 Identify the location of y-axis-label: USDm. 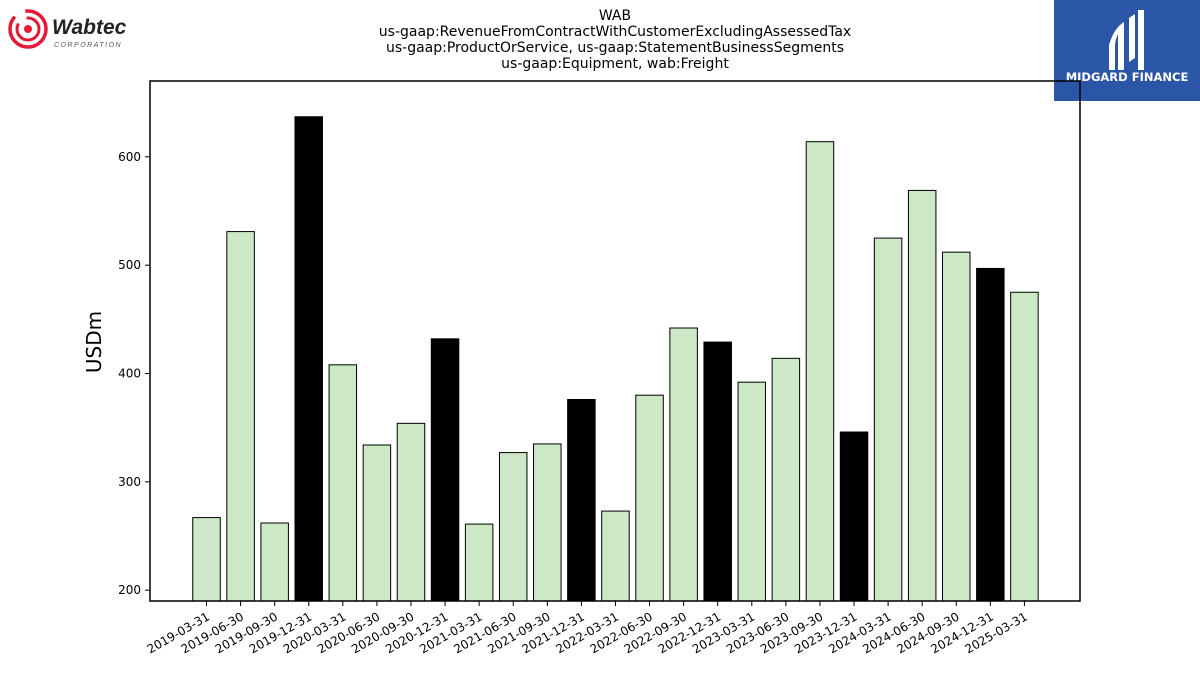
(94, 342).